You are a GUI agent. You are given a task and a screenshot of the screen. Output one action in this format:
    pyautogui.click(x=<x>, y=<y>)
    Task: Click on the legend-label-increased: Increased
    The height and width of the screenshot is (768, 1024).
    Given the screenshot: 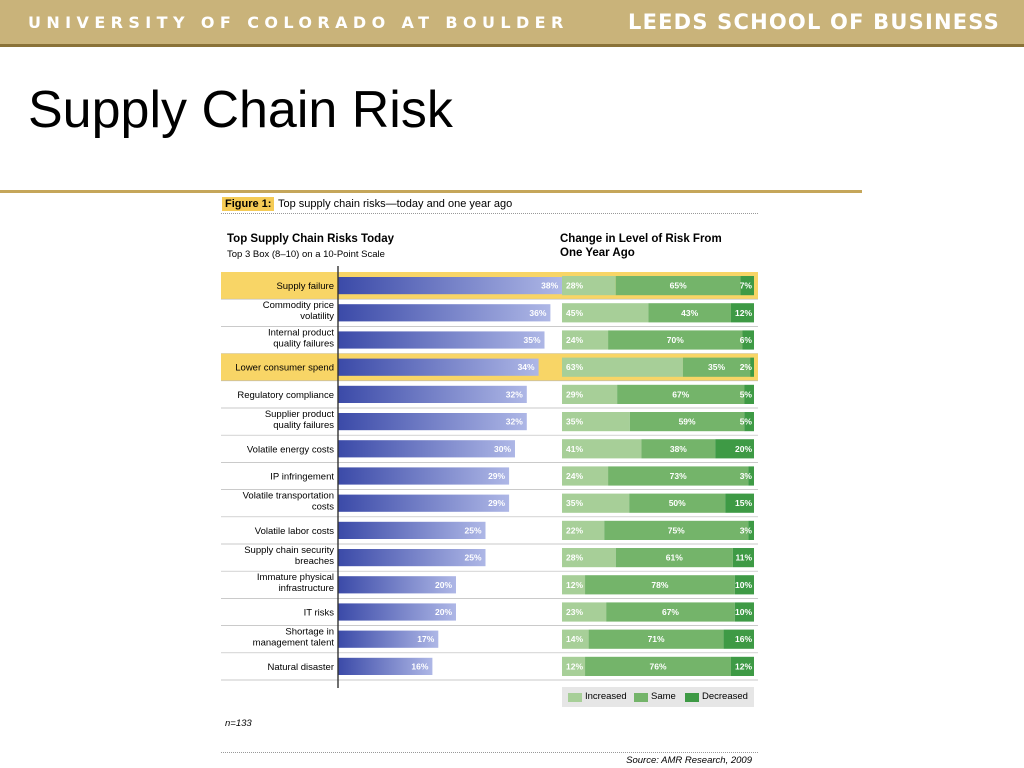 What is the action you would take?
    pyautogui.click(x=606, y=696)
    